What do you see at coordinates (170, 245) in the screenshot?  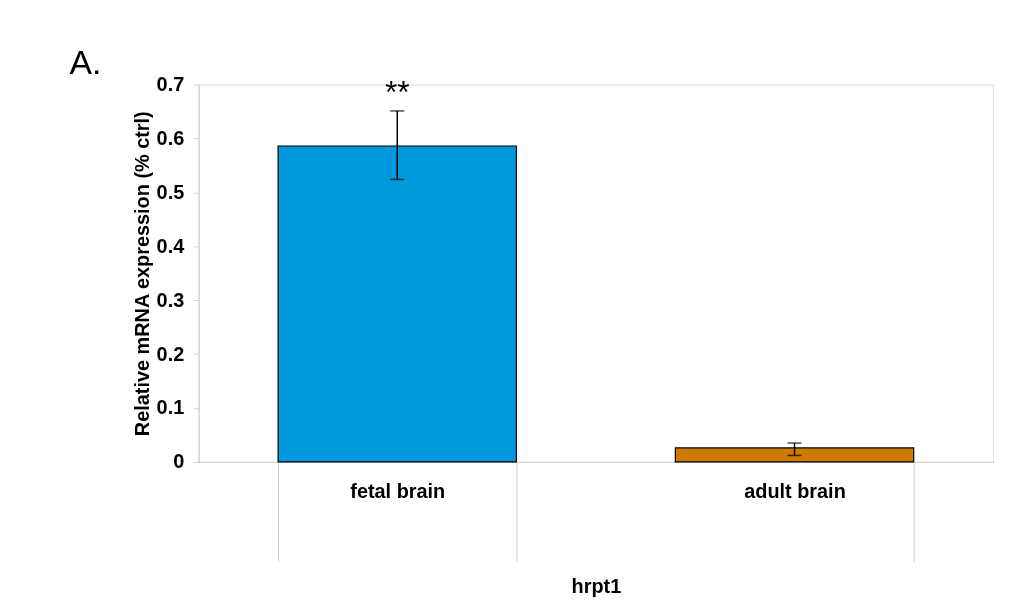 I see `y-tick-label: 0.4` at bounding box center [170, 245].